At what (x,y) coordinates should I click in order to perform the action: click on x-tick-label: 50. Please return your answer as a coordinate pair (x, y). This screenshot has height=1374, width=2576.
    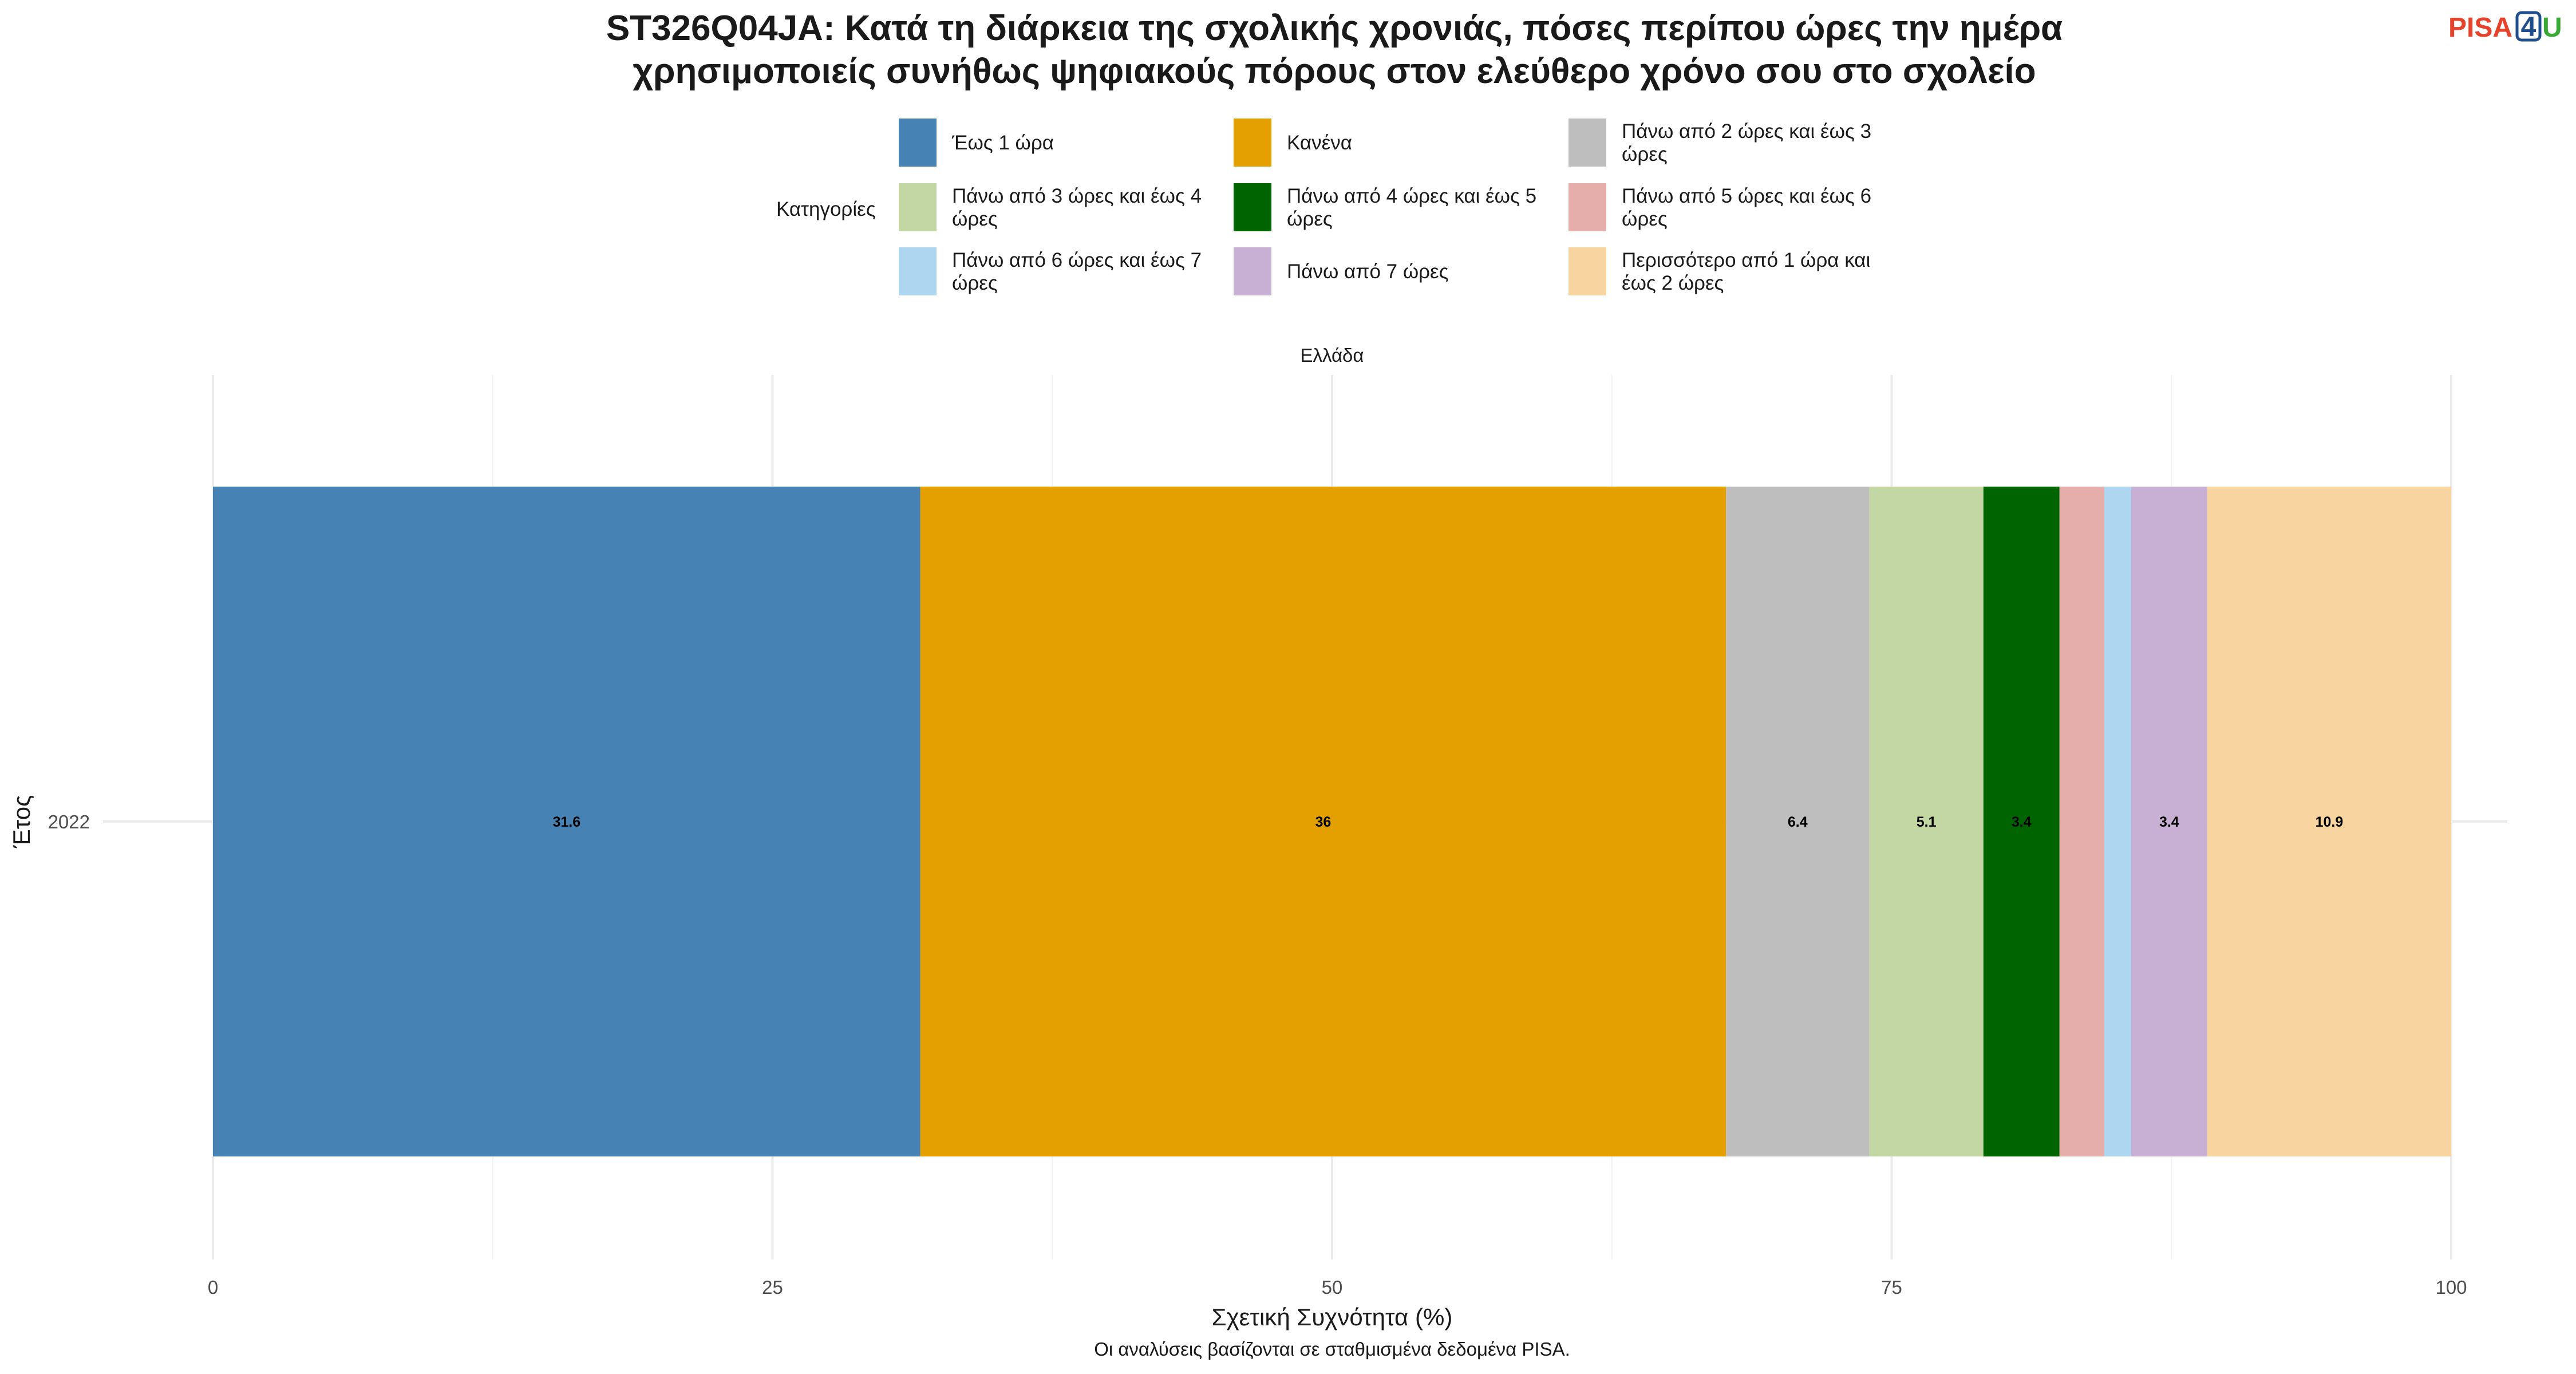
    Looking at the image, I should click on (1332, 1287).